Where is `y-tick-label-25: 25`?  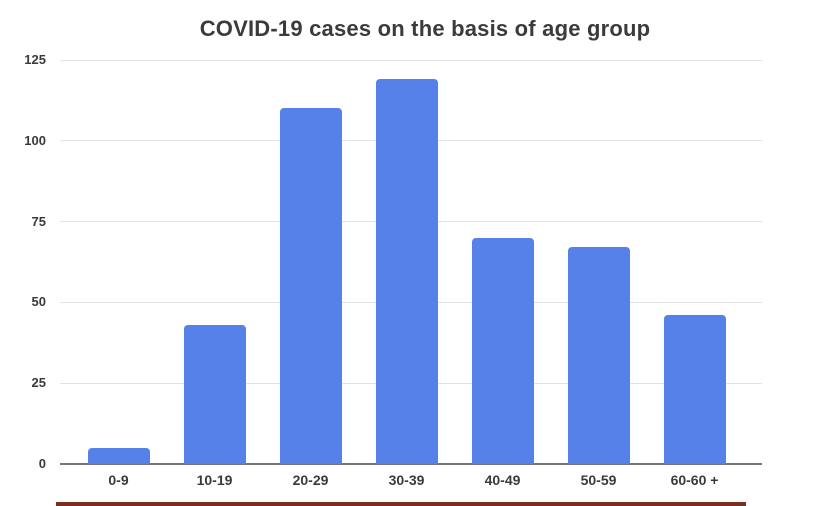 y-tick-label-25: 25 is located at coordinates (38, 383).